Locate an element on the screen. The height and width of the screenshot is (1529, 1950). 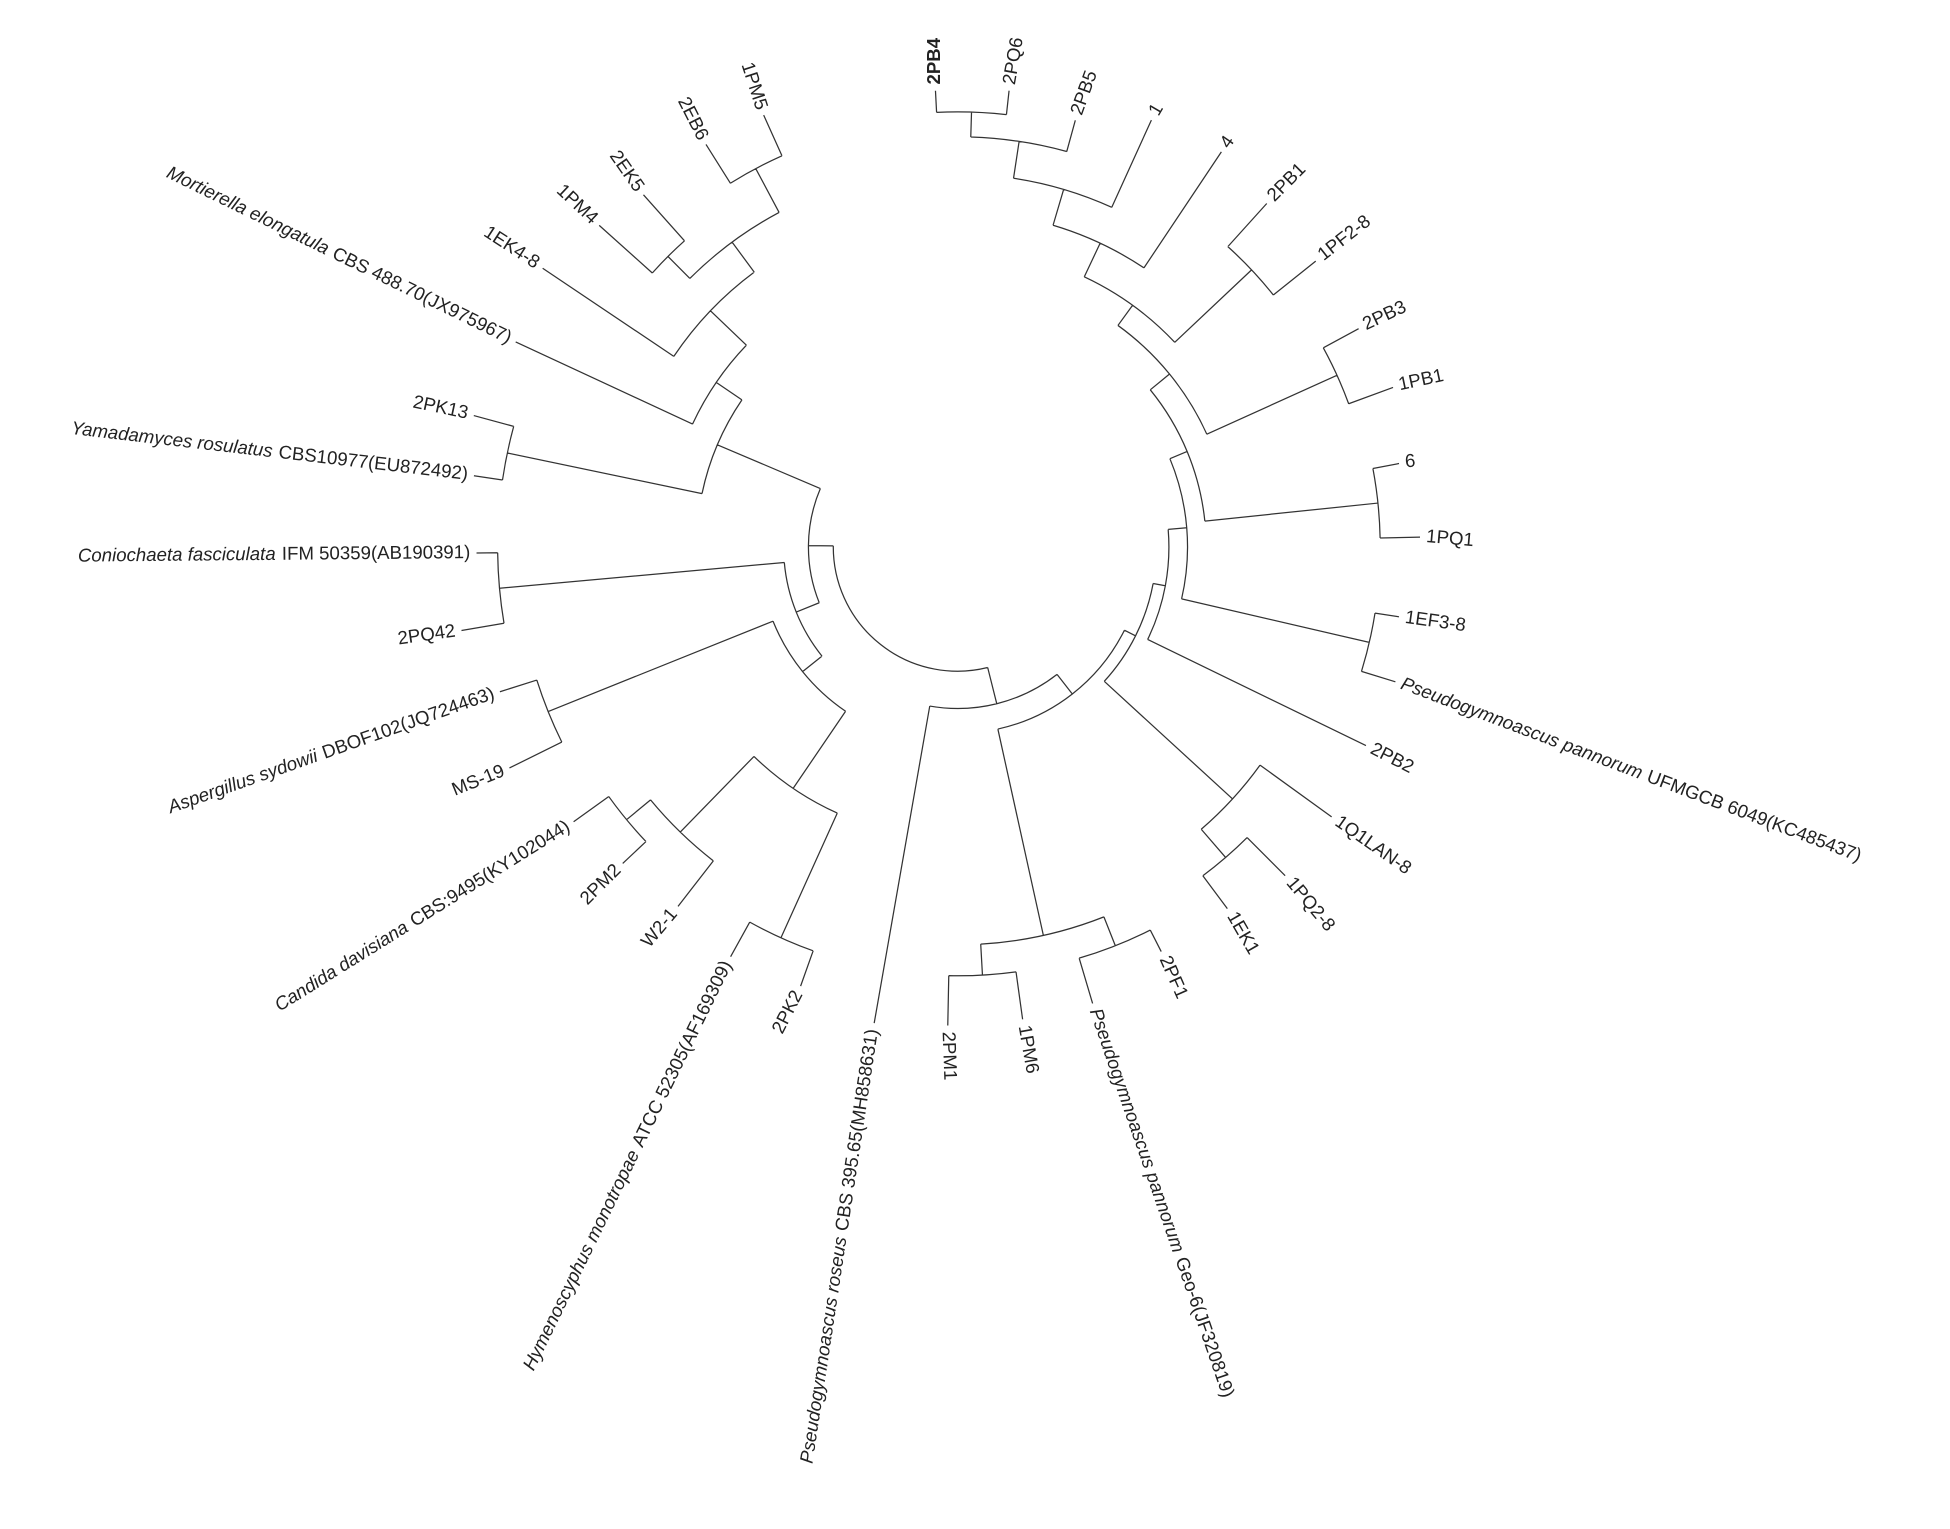
leaf-label: 2PQ42 is located at coordinates (426, 634).